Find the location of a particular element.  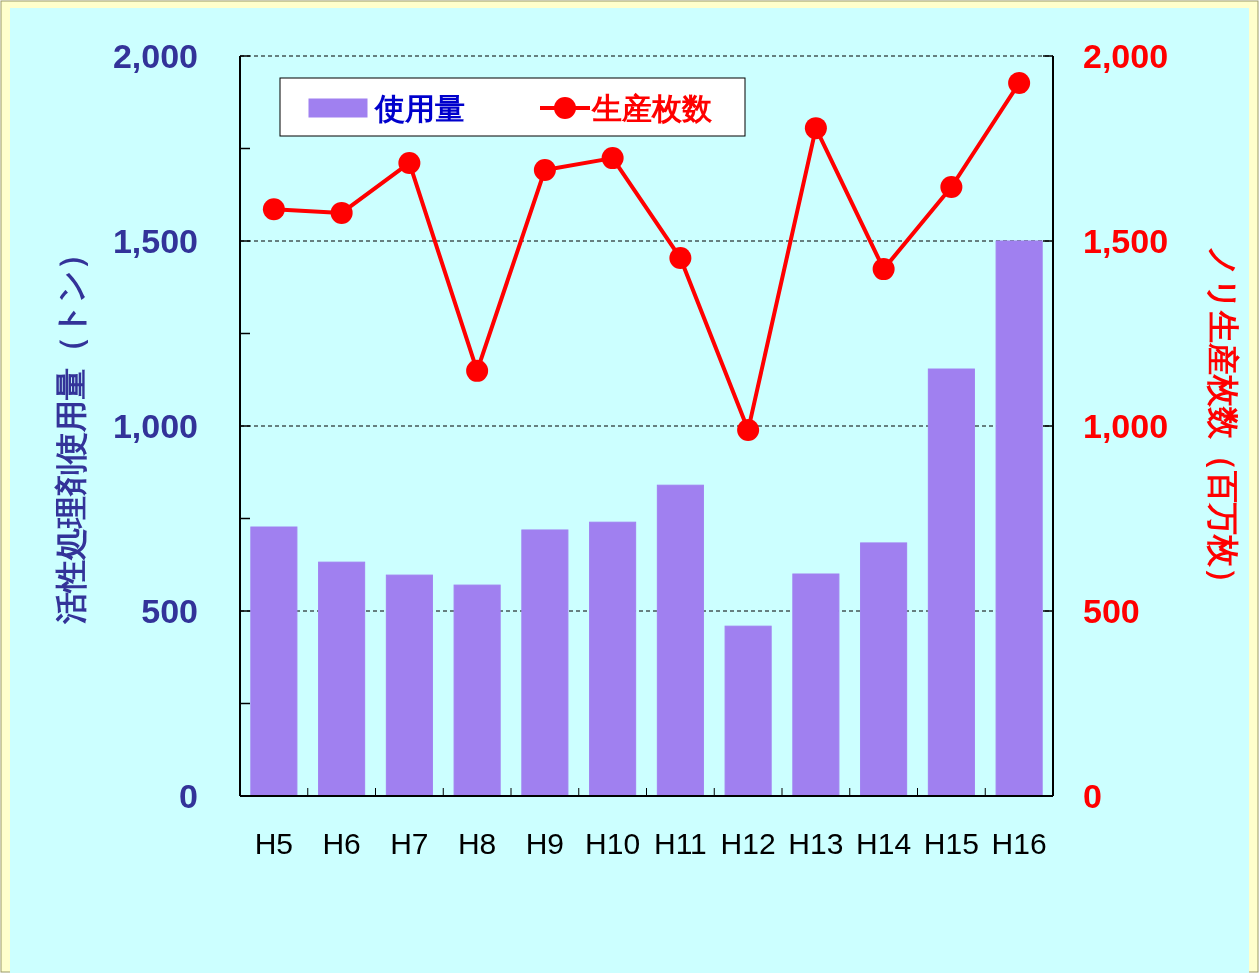

x-tick-label: H14 is located at coordinates (884, 843).